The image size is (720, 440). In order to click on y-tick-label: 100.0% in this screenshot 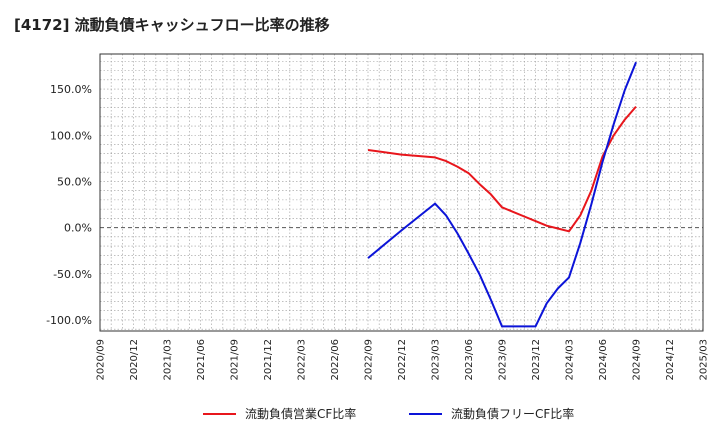, I will do `click(71, 135)`.